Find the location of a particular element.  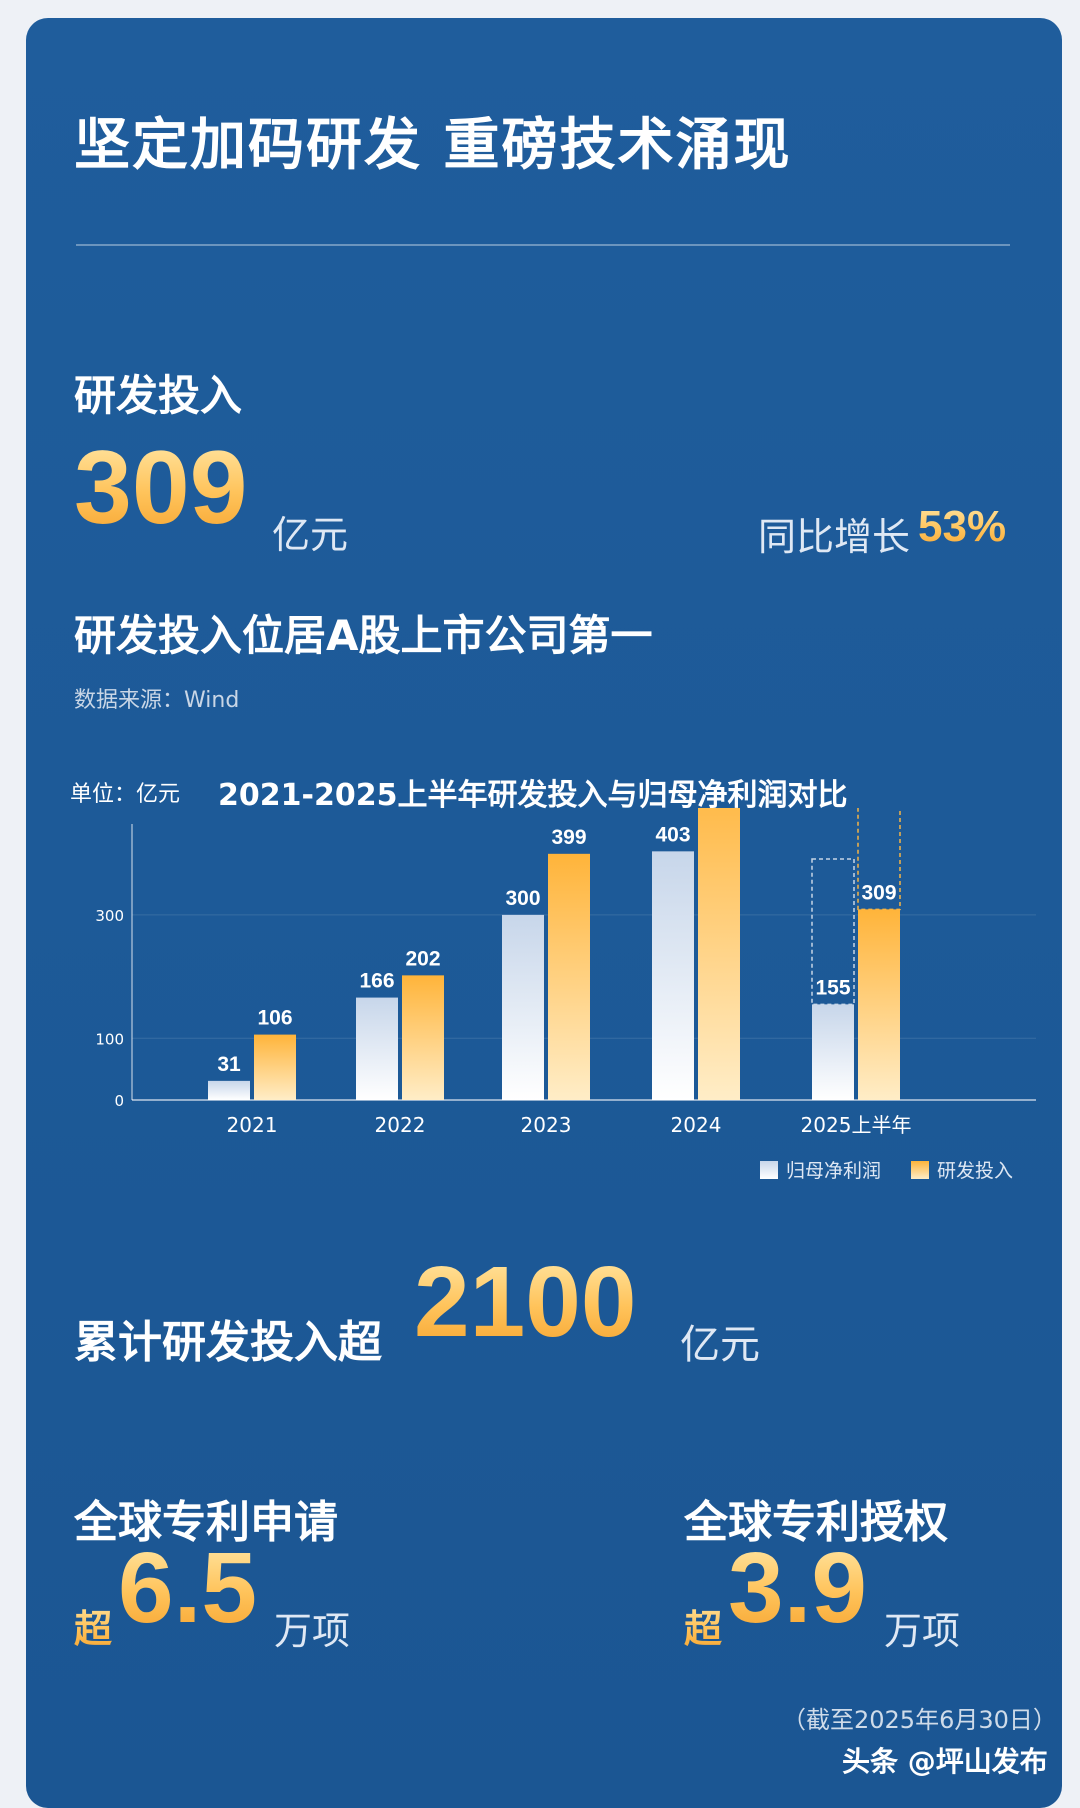

watermark: 头条 @坪山发布 is located at coordinates (945, 1761).